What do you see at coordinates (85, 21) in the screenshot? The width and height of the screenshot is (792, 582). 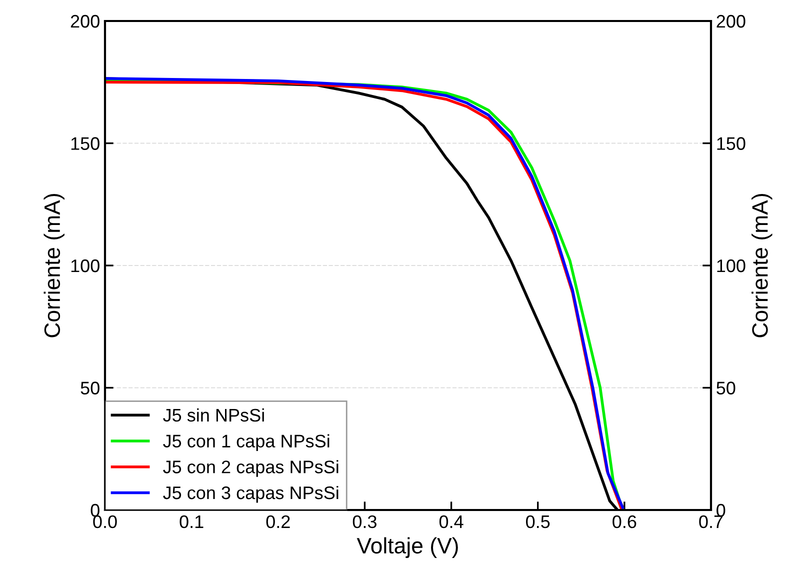 I see `y-tick-label: 200` at bounding box center [85, 21].